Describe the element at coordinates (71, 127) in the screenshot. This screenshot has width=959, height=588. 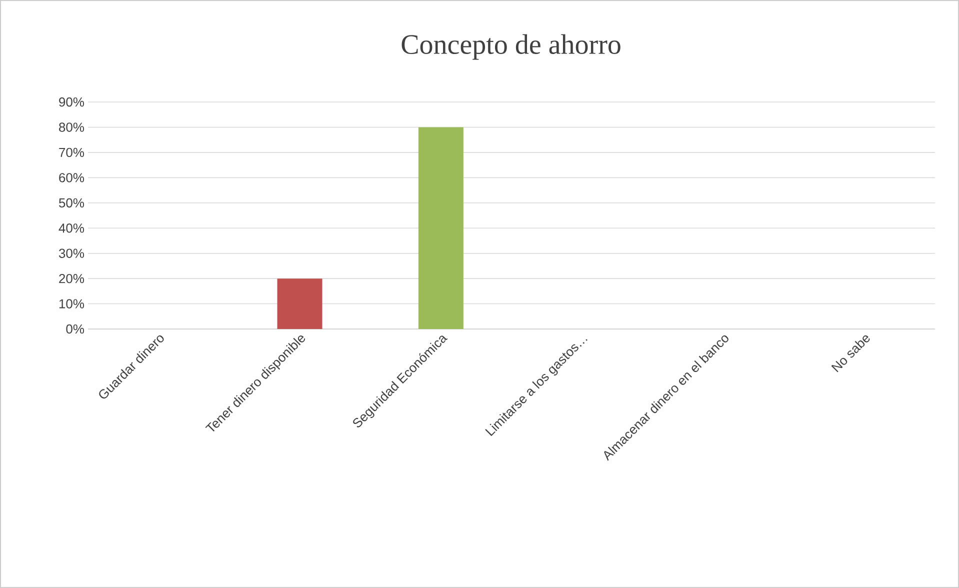
I see `y-tick-label: 80%` at that location.